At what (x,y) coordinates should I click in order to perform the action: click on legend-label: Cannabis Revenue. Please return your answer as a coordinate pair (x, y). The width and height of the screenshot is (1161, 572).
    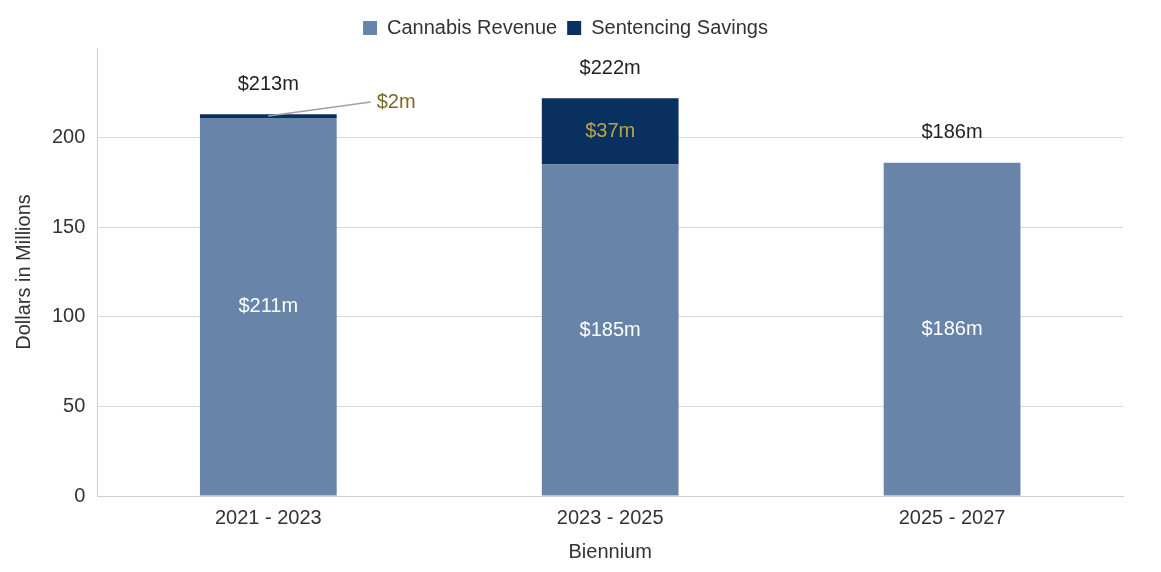
    Looking at the image, I should click on (472, 26).